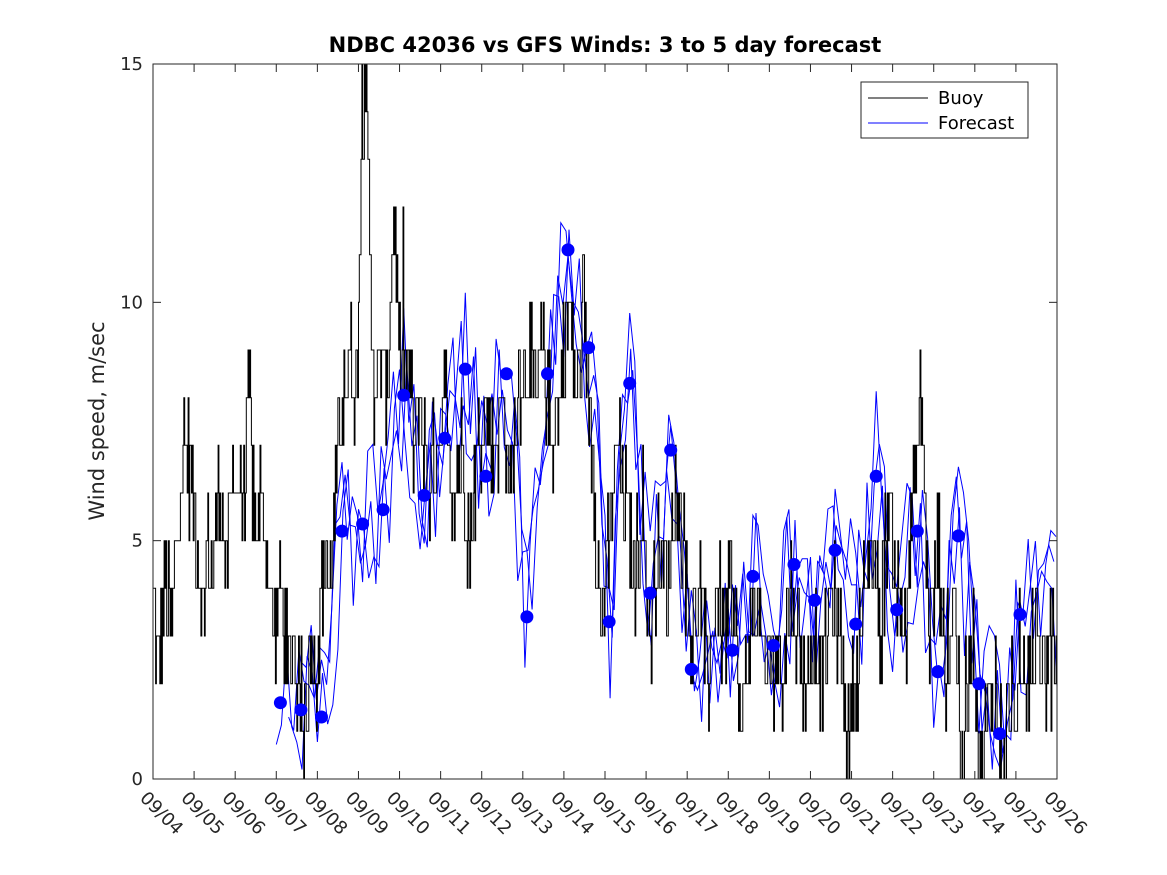 This screenshot has height=875, width=1167. What do you see at coordinates (572, 814) in the screenshot?
I see `x-tick-label: 09/14` at bounding box center [572, 814].